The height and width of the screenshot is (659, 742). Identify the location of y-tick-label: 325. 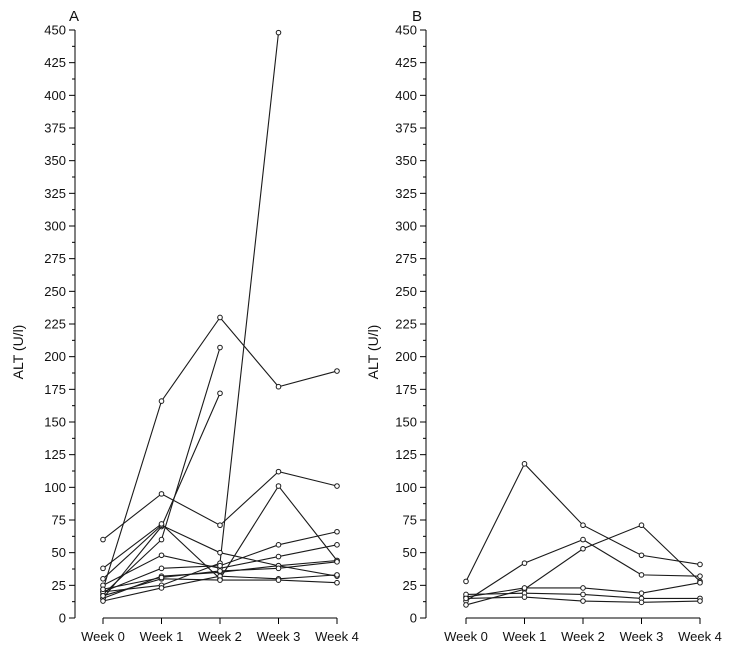
(406, 193).